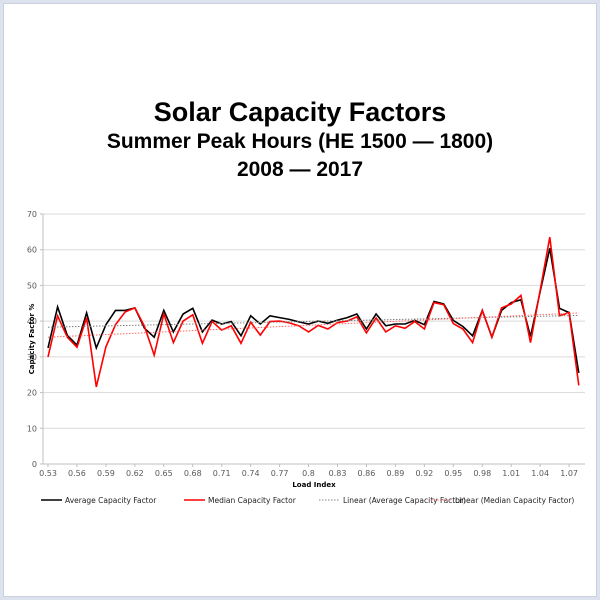  What do you see at coordinates (32, 321) in the screenshot?
I see `y-tick-label: 40` at bounding box center [32, 321].